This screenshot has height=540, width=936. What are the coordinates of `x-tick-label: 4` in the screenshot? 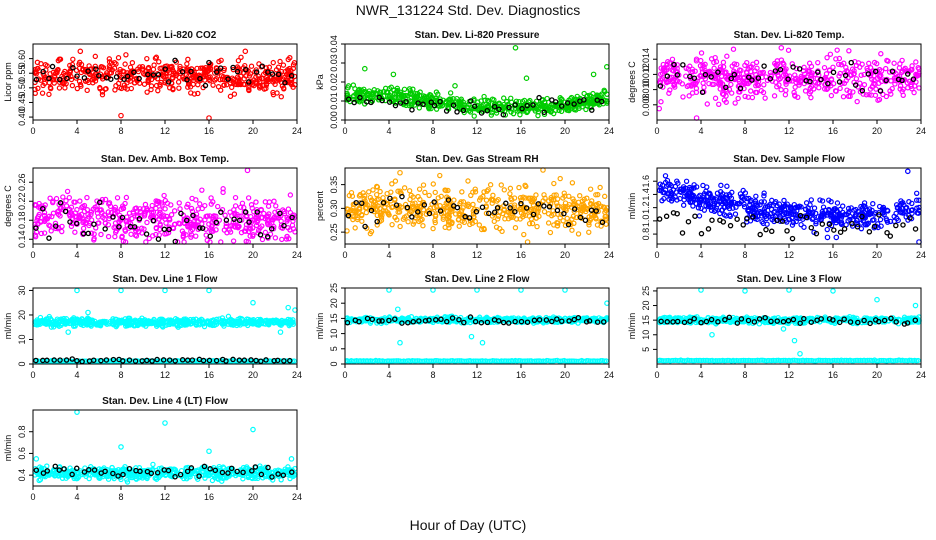 It's located at (76, 255).